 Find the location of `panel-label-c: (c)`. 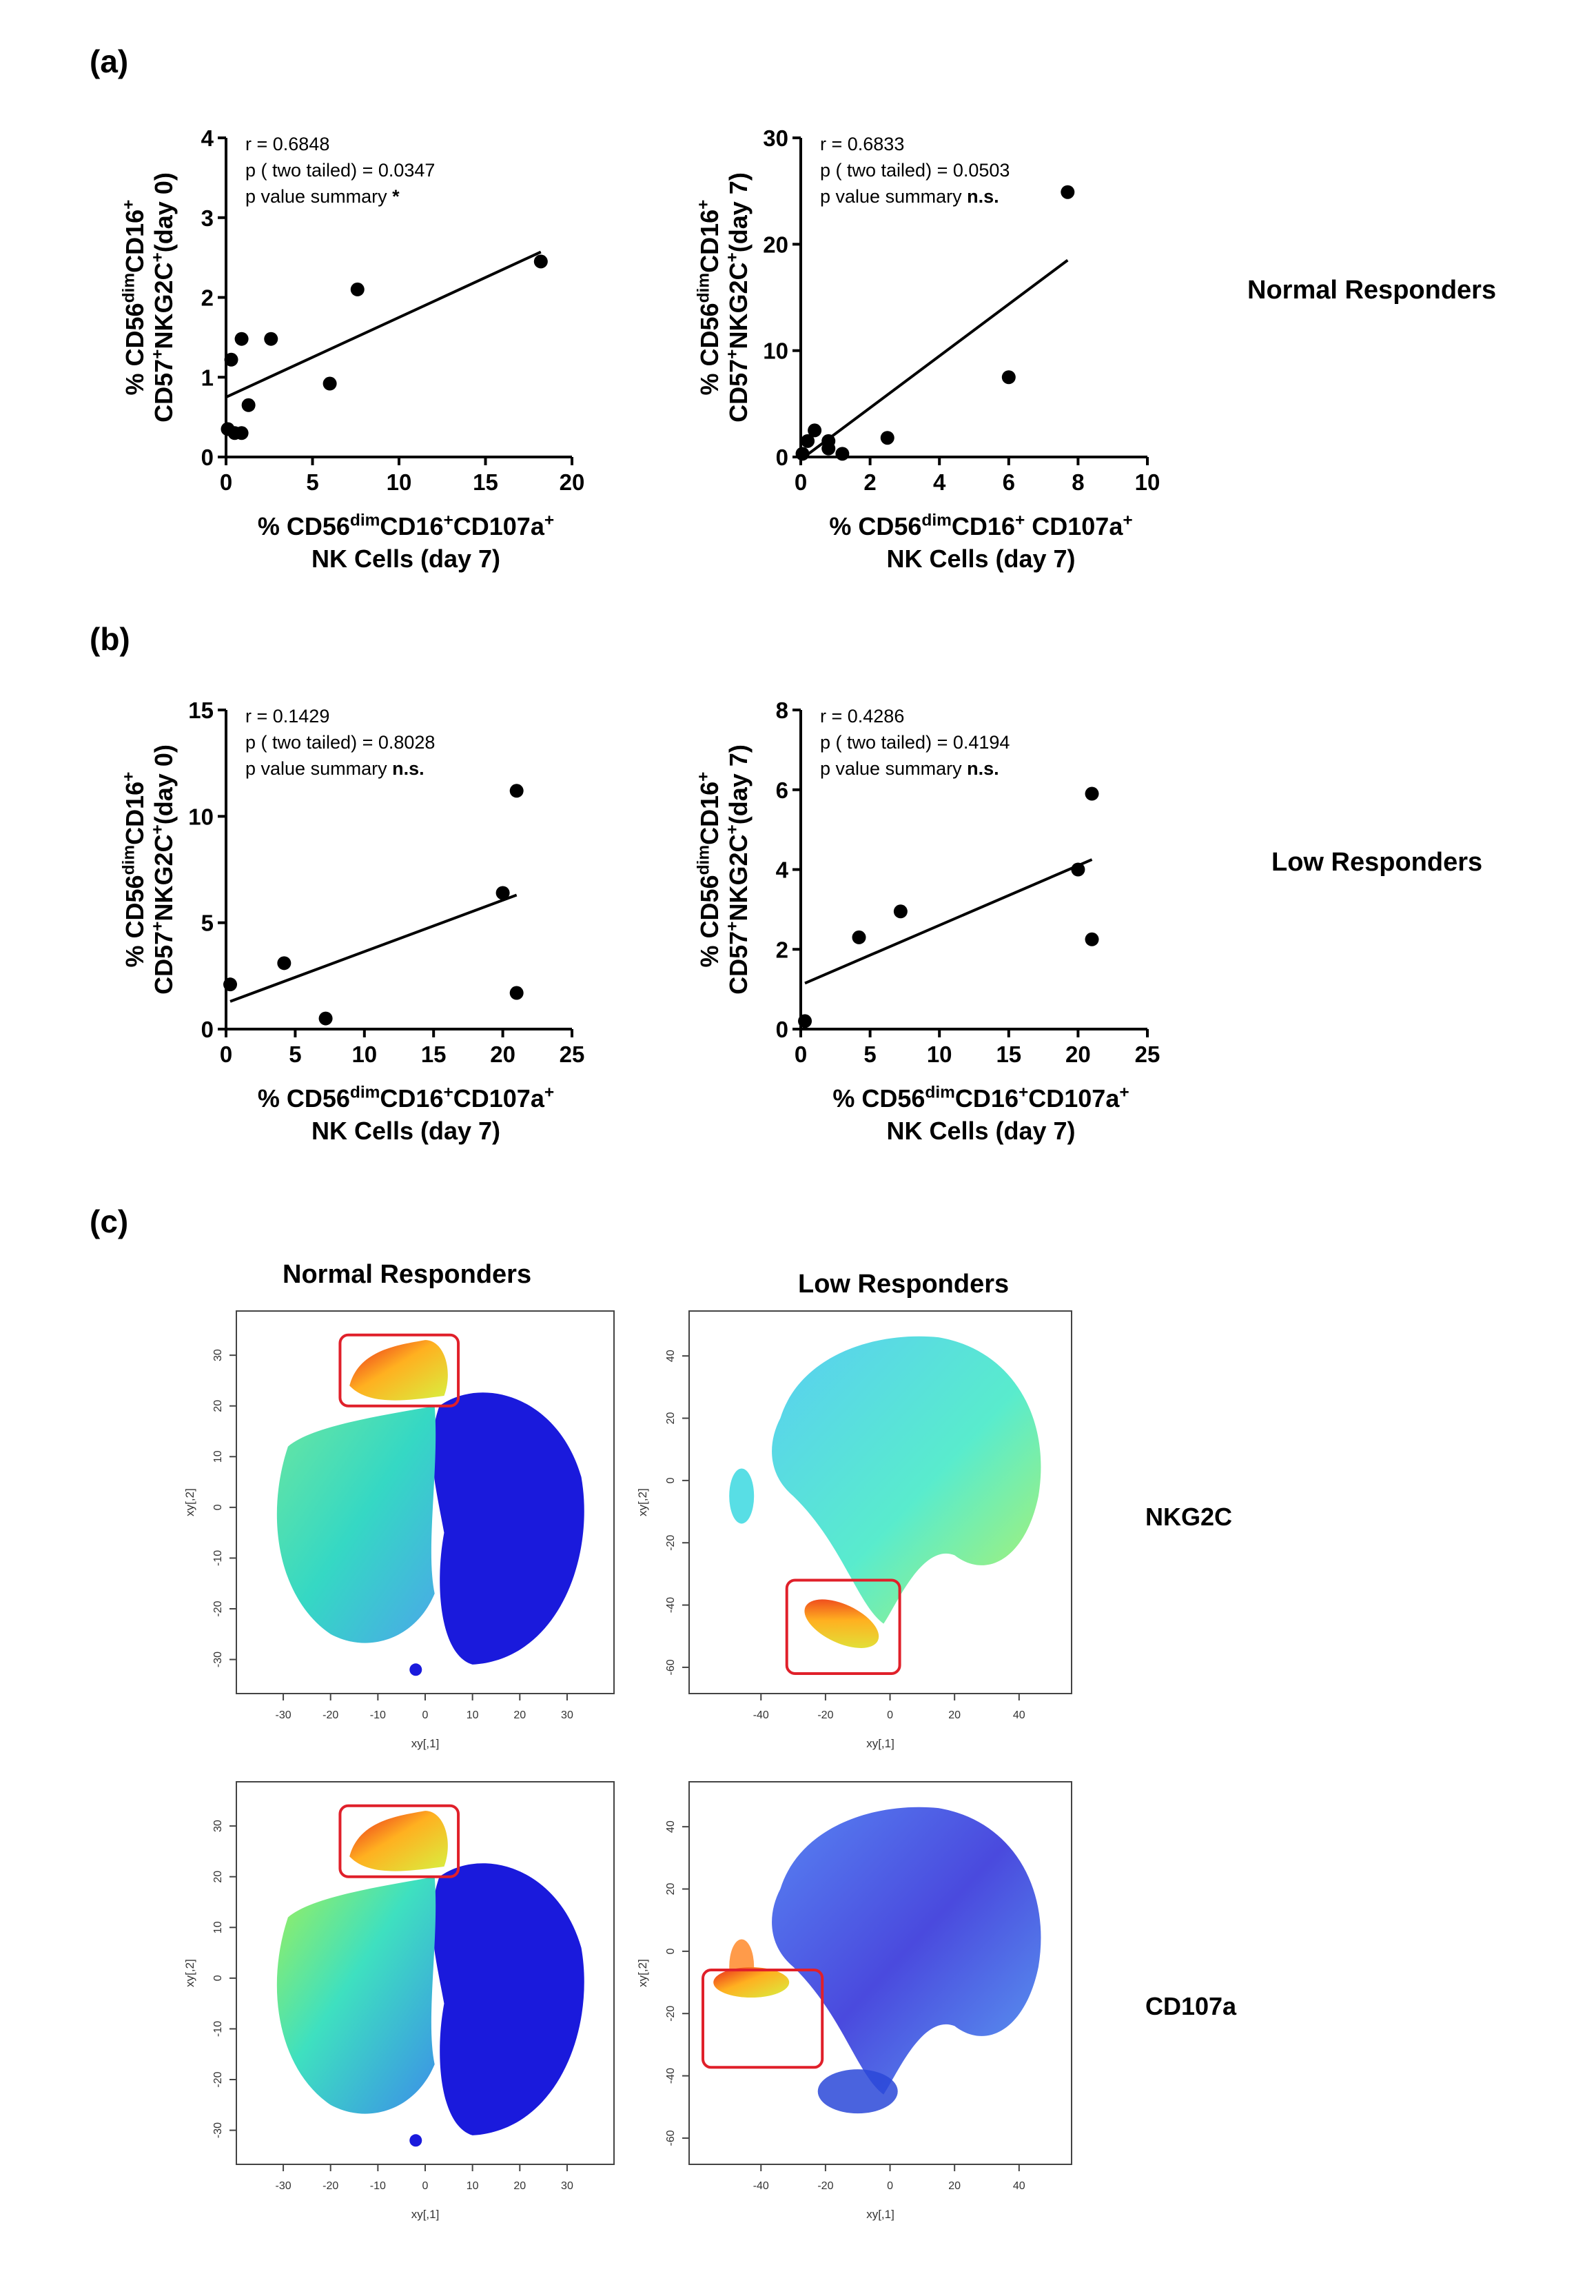

panel-label-c: (c) is located at coordinates (109, 1221).